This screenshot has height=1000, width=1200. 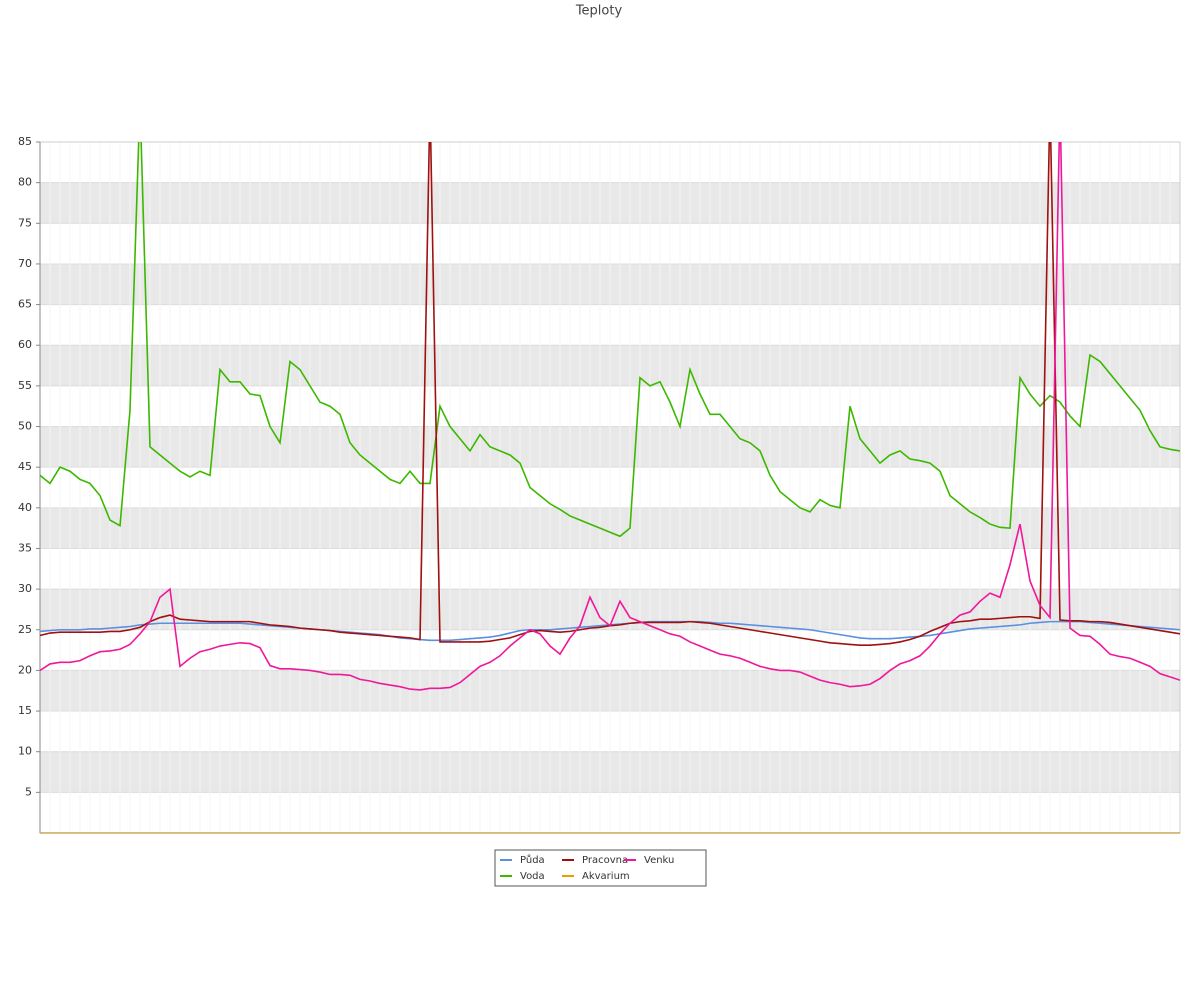 I want to click on y-tick-label: 70, so click(x=25, y=263).